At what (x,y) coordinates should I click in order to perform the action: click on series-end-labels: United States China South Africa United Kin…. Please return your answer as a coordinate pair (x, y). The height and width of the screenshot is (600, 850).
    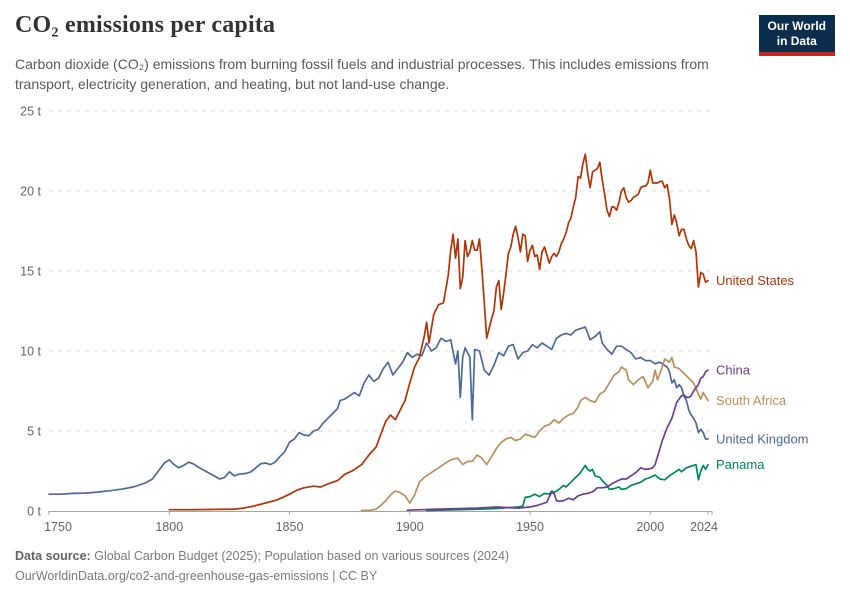
    Looking at the image, I should click on (762, 372).